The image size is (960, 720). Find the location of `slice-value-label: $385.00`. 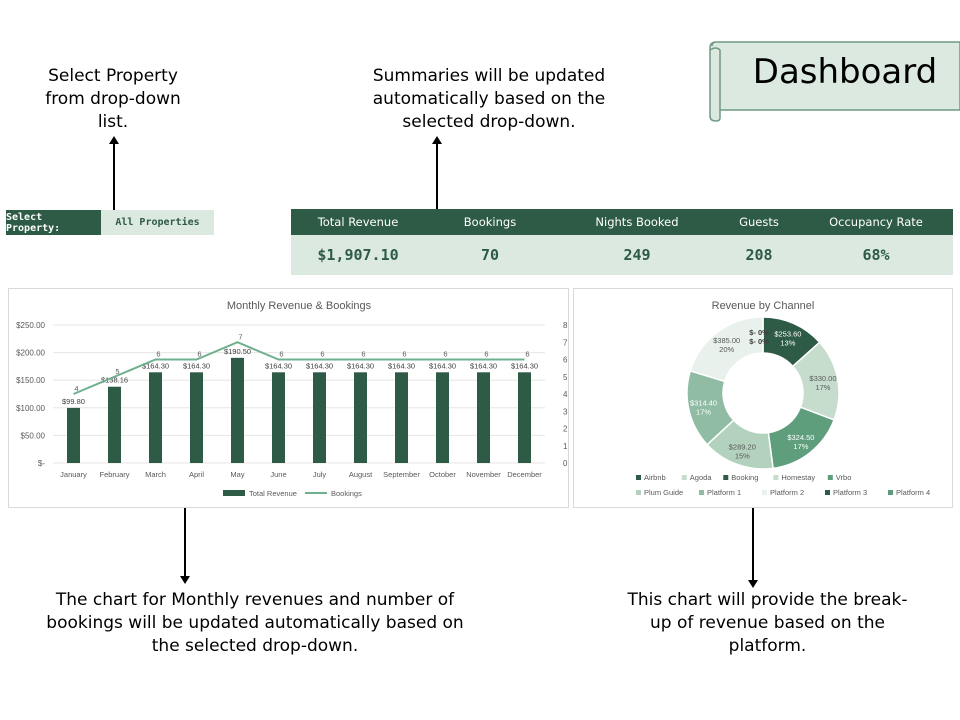

slice-value-label: $385.00 is located at coordinates (726, 340).